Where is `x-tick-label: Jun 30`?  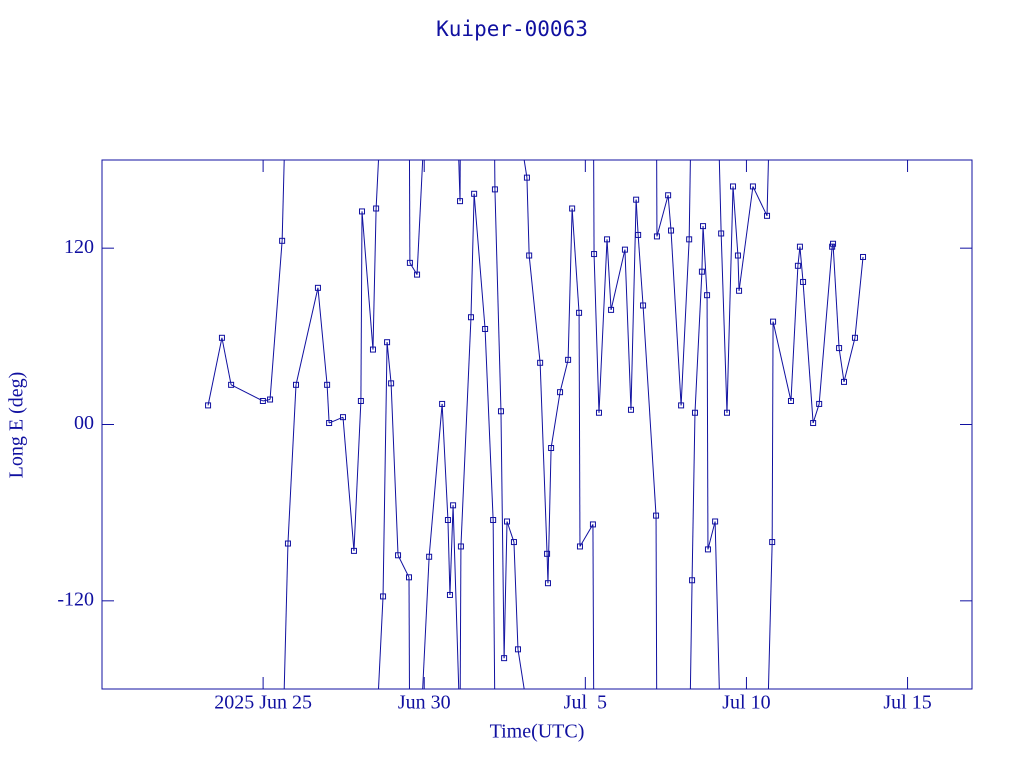
x-tick-label: Jun 30 is located at coordinates (424, 703).